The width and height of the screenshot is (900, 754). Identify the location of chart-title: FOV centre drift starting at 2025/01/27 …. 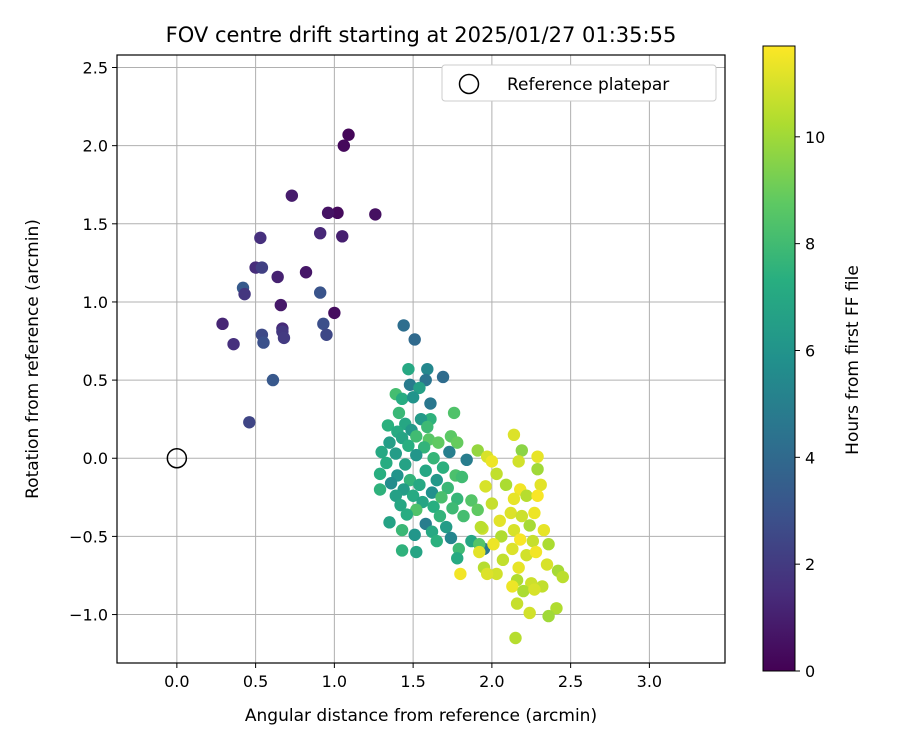
(421, 35).